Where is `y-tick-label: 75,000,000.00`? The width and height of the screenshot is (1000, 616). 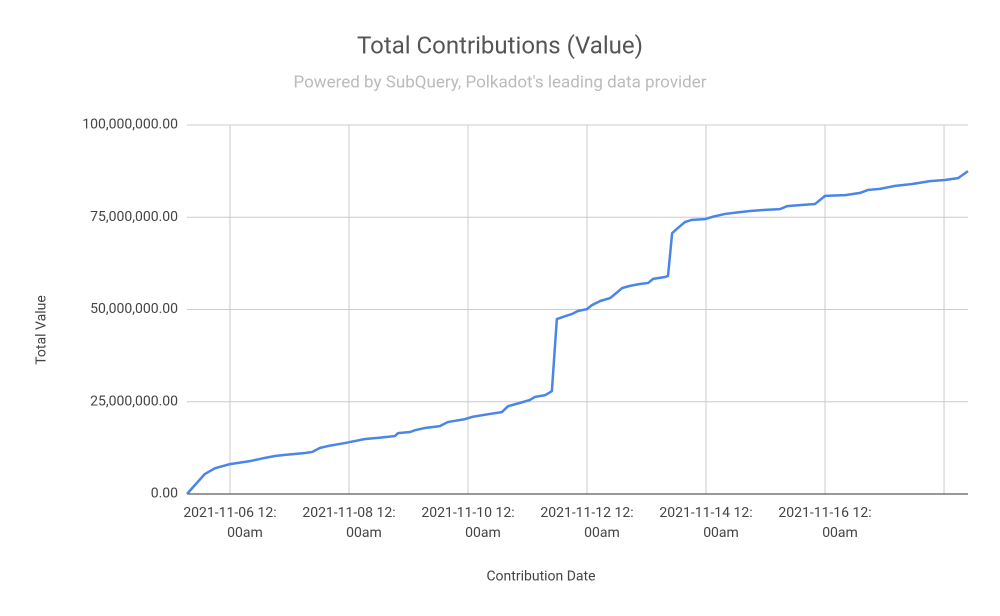
y-tick-label: 75,000,000.00 is located at coordinates (134, 217).